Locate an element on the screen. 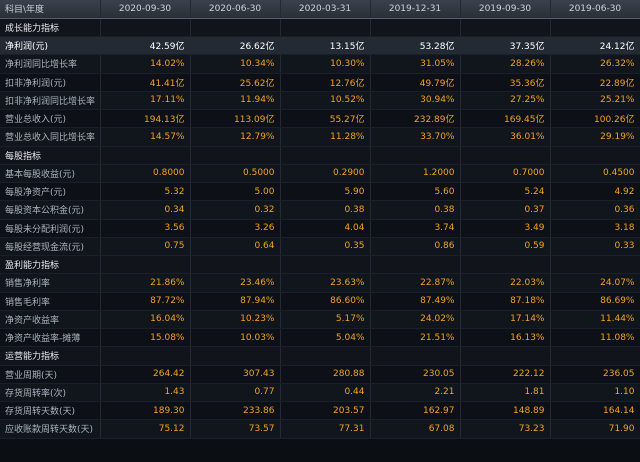 The width and height of the screenshot is (640, 462). value-cell: 28.26% is located at coordinates (505, 64).